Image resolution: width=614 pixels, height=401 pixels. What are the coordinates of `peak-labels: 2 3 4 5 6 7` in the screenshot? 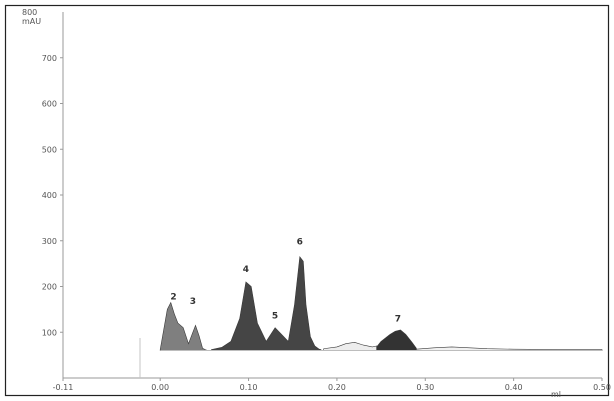 It's located at (285, 280).